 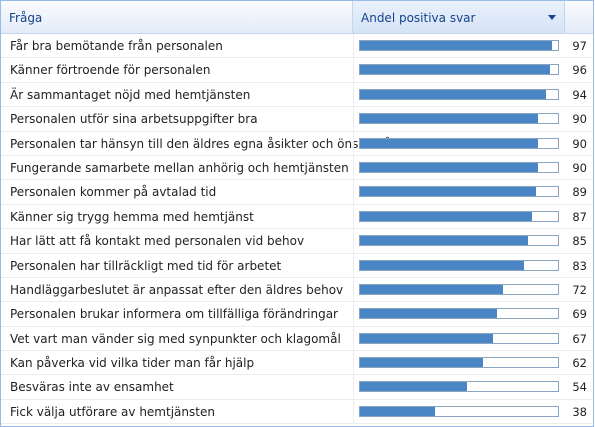 What do you see at coordinates (579, 387) in the screenshot?
I see `percent-value: 54` at bounding box center [579, 387].